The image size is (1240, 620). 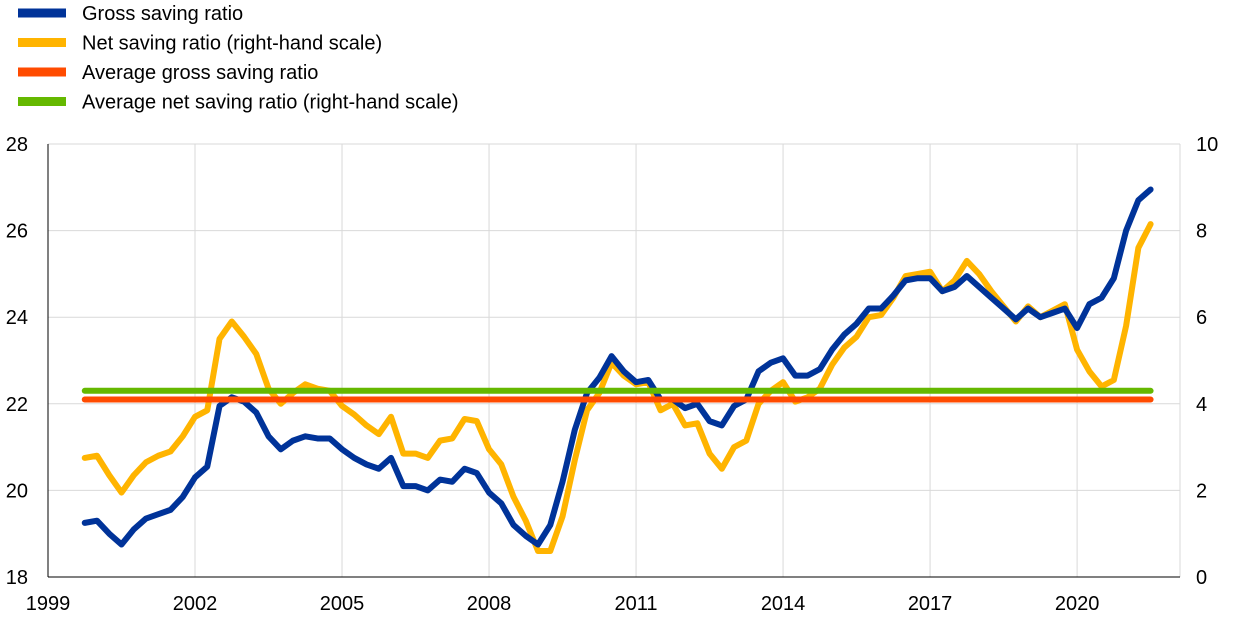 What do you see at coordinates (1077, 604) in the screenshot?
I see `x-tick-label: 2020` at bounding box center [1077, 604].